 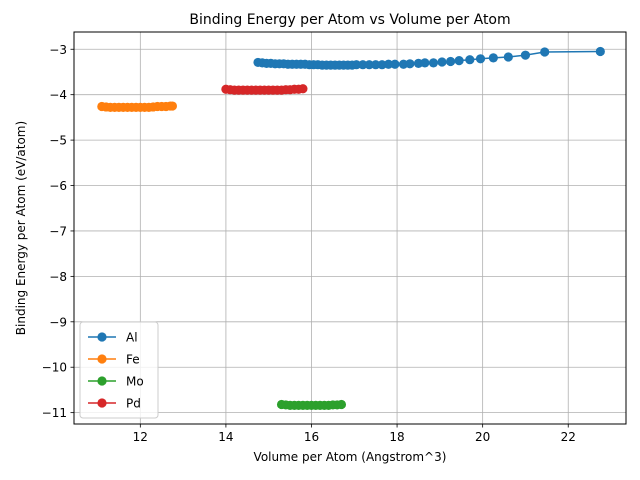 I want to click on x-tick-label: 18, so click(x=396, y=437).